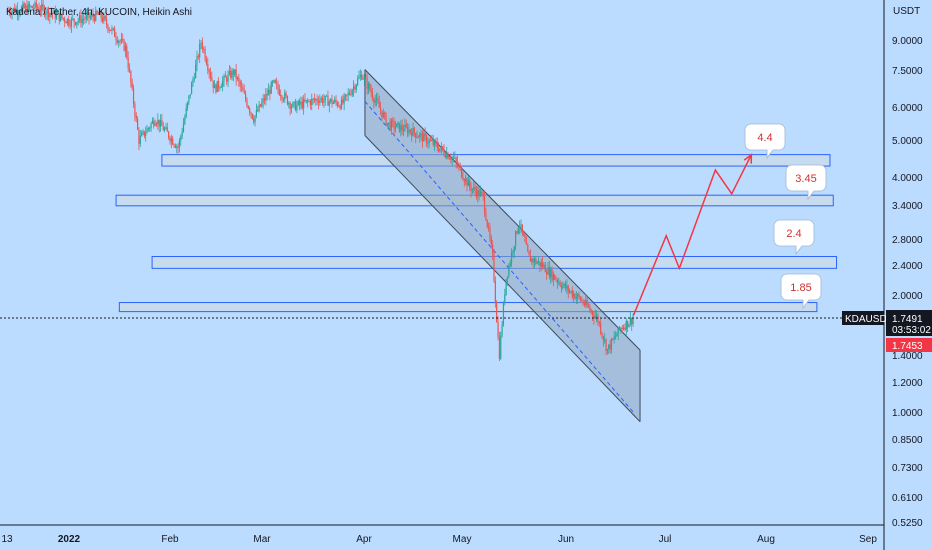 Image resolution: width=932 pixels, height=550 pixels. What do you see at coordinates (692, 234) in the screenshot?
I see `projection-path` at bounding box center [692, 234].